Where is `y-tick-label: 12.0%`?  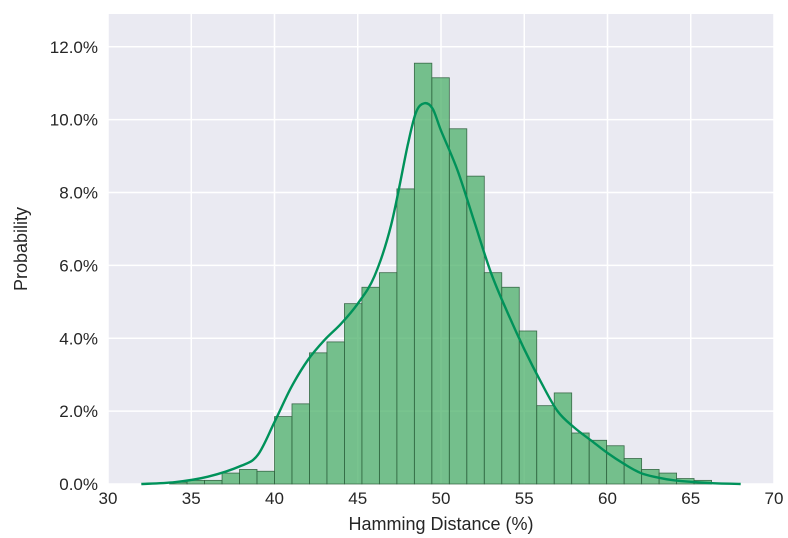
y-tick-label: 12.0% is located at coordinates (74, 47).